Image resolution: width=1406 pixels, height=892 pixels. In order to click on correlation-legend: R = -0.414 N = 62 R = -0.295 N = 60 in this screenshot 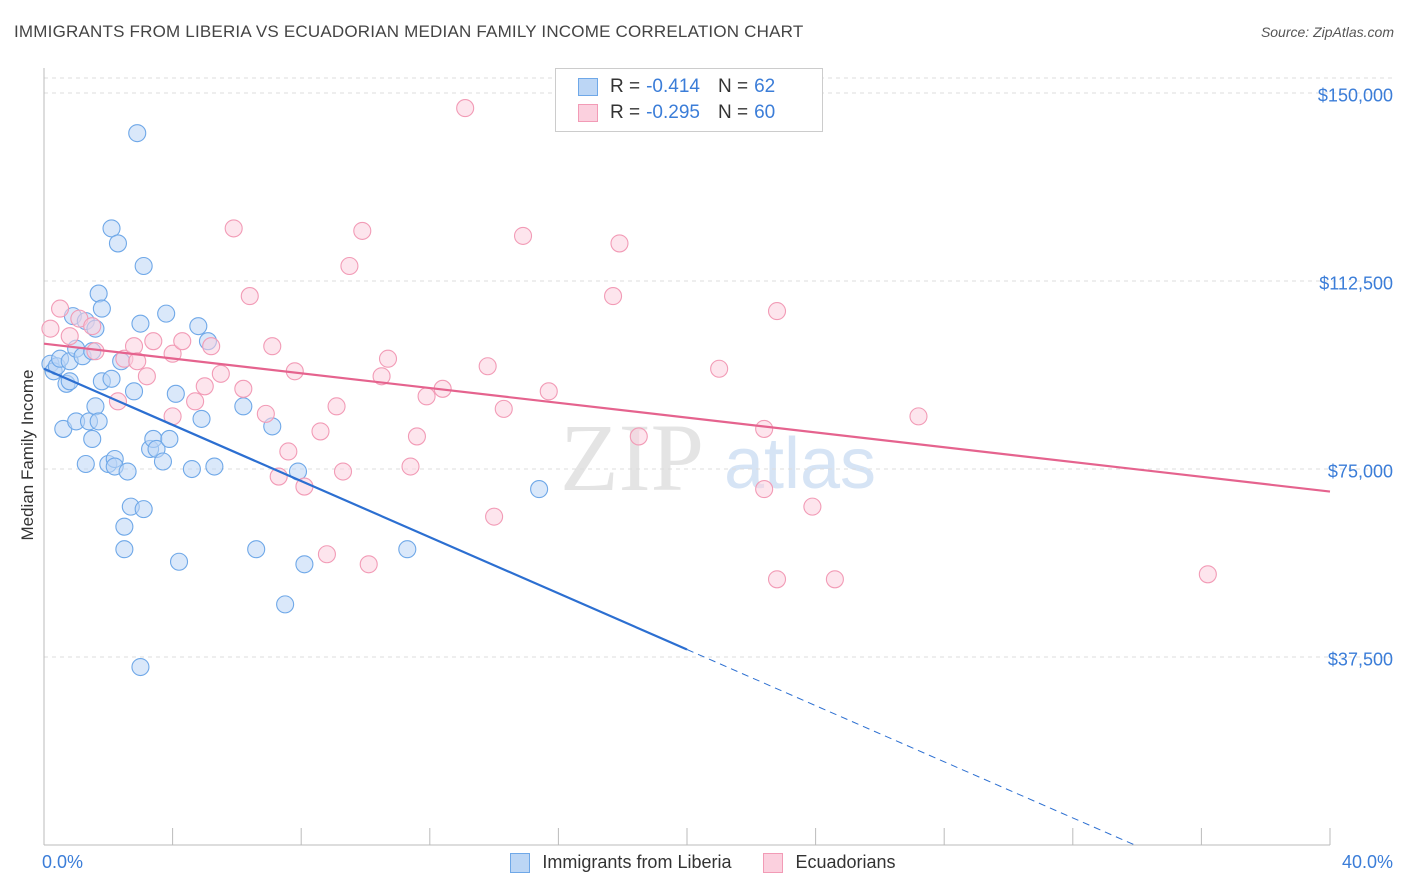, I will do `click(689, 100)`.